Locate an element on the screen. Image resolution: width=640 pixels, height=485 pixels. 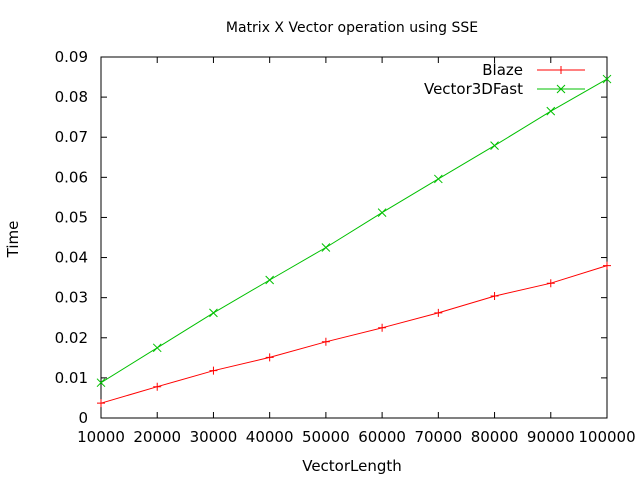
y-axis-label: Time is located at coordinates (13, 240).